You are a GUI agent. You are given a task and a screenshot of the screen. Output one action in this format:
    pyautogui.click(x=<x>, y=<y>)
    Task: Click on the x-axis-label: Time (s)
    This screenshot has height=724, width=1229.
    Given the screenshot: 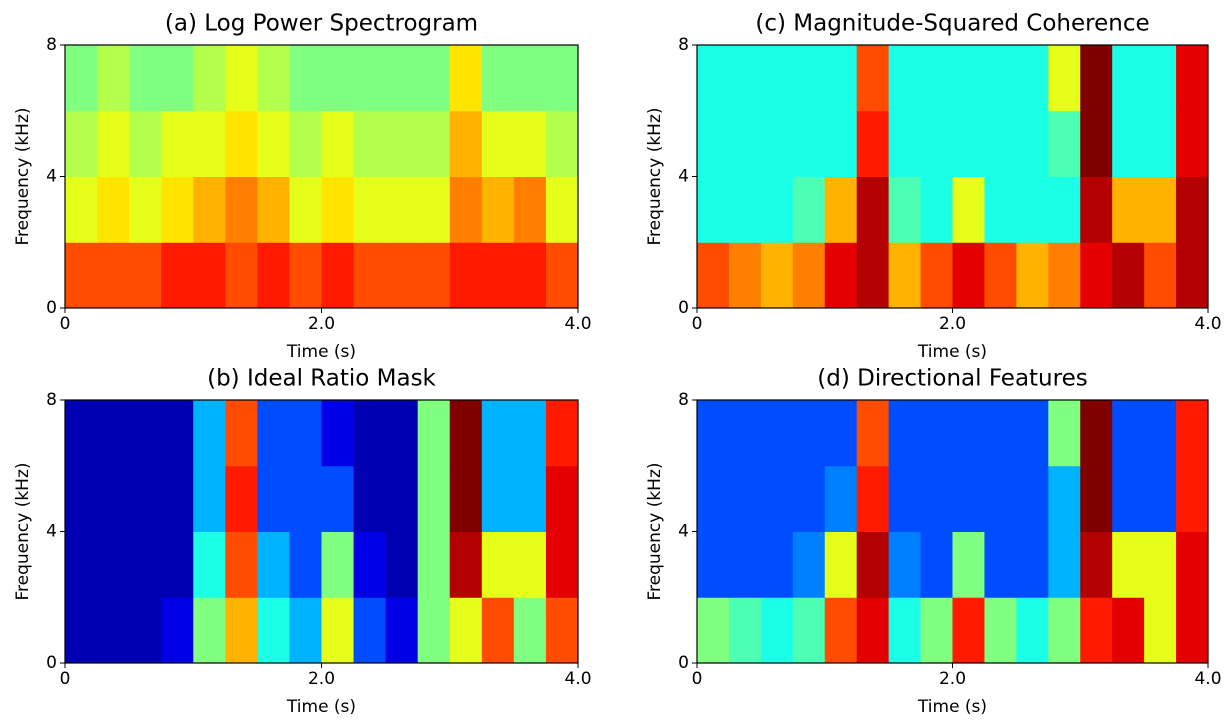 What is the action you would take?
    pyautogui.click(x=321, y=352)
    